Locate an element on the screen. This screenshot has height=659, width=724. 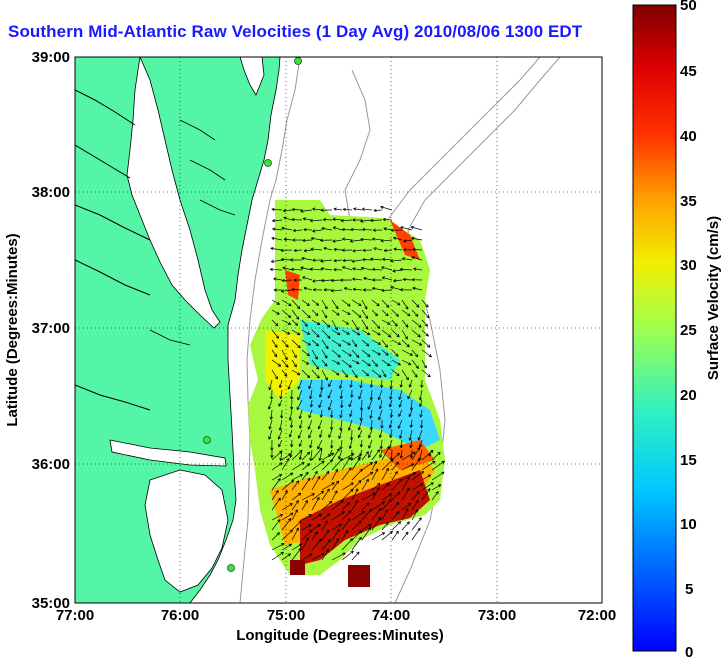
cb-tick-30: 30 is located at coordinates (688, 265).